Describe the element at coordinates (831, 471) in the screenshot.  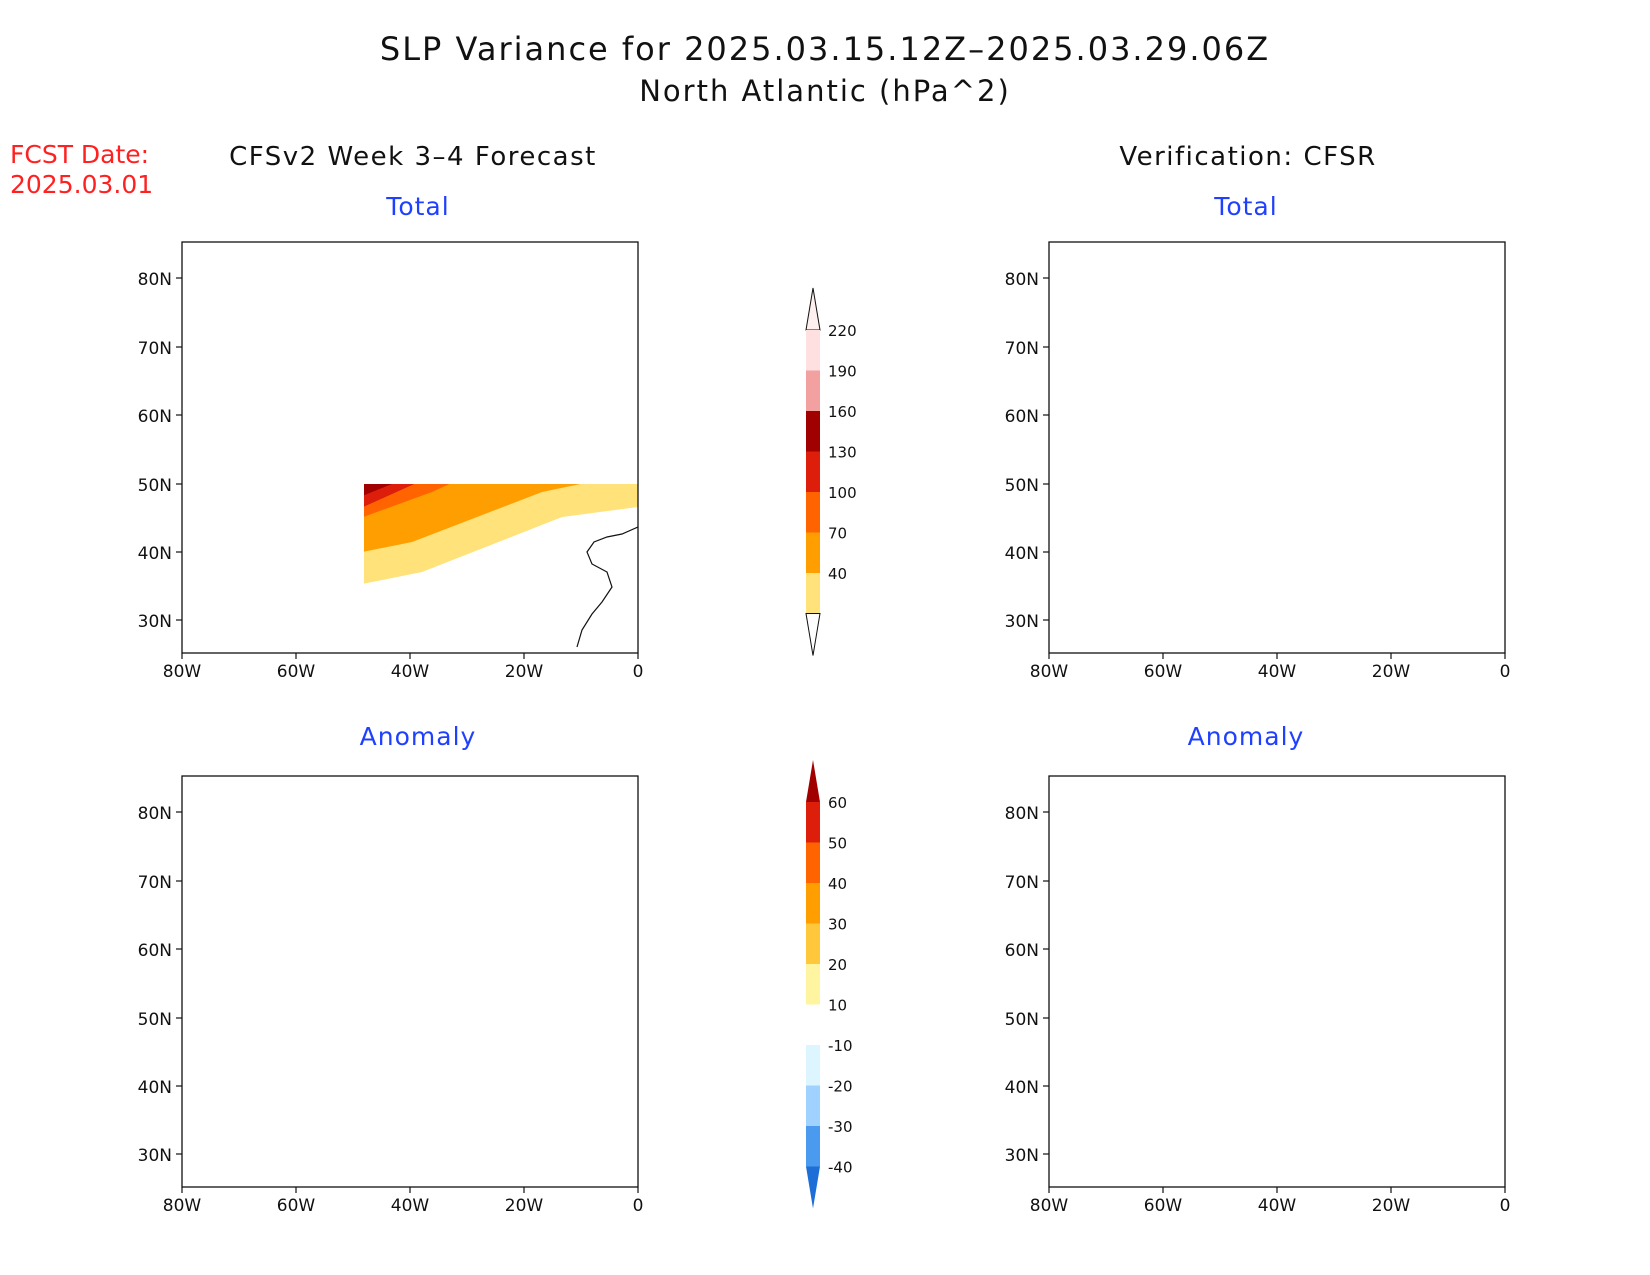
I see `colorbar-total: 220 190 160 130 100 70 40` at that location.